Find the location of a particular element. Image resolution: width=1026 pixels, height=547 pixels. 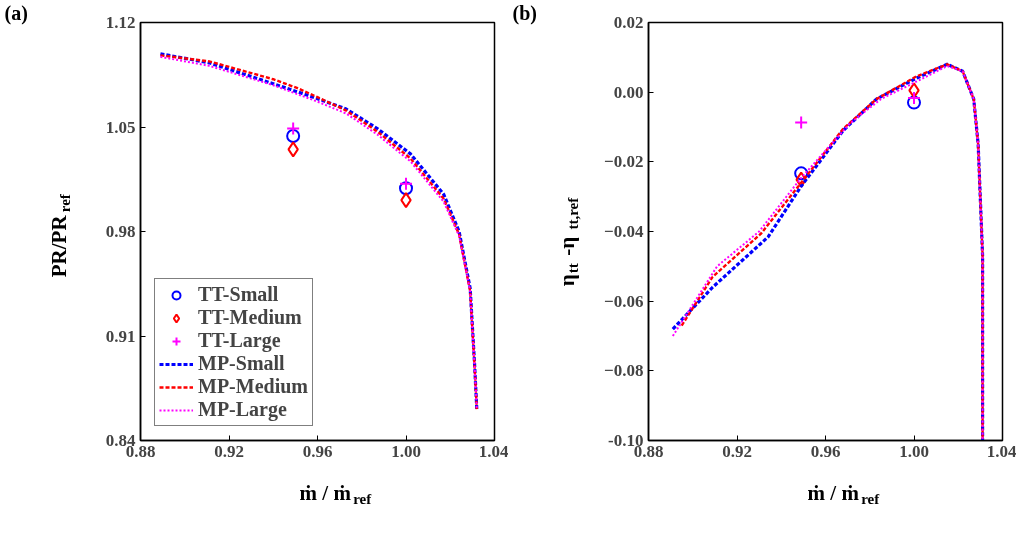

y-tick-label: −0.02 is located at coordinates (624, 162).